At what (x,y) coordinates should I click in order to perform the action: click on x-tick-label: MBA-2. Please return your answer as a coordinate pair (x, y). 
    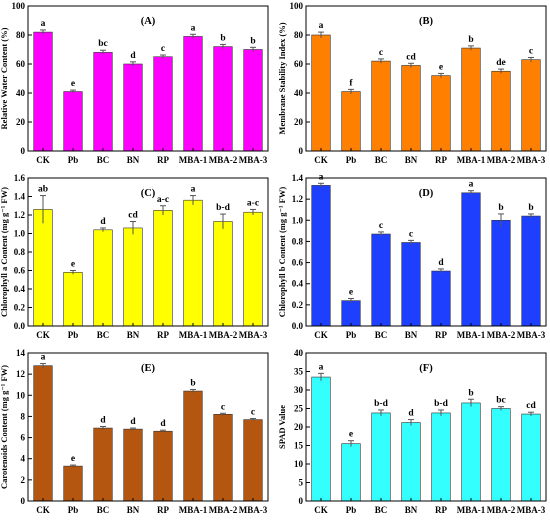
    Looking at the image, I should click on (501, 510).